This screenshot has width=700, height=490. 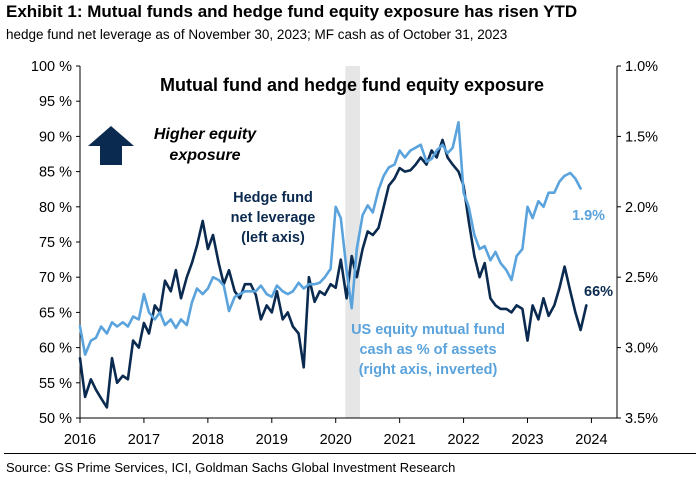 I want to click on left-tick-label: 95 %, so click(x=55, y=102).